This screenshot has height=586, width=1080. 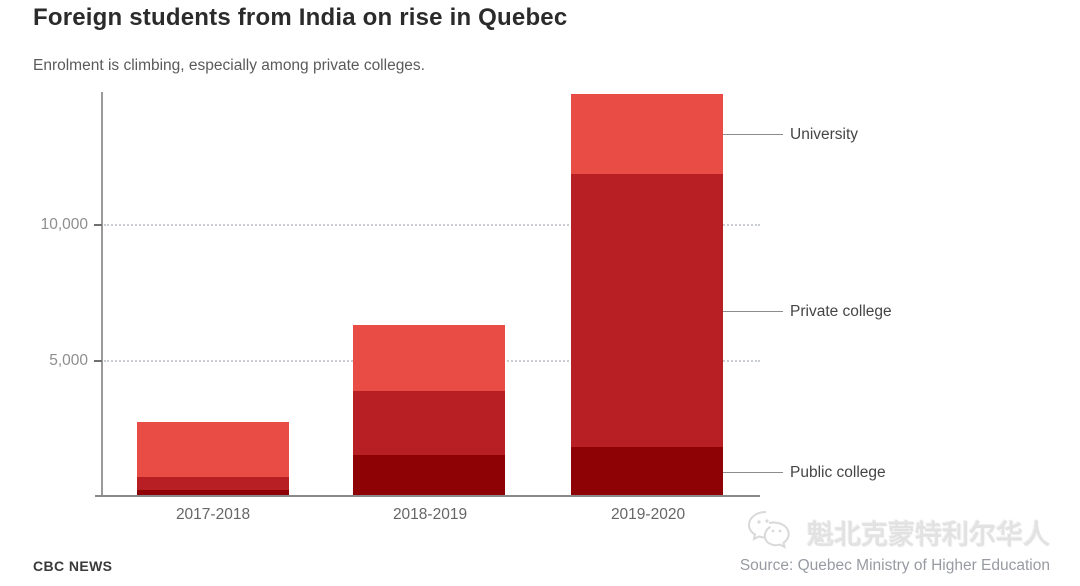 I want to click on watermark: 魁北克蒙特利尔华人, so click(x=897, y=532).